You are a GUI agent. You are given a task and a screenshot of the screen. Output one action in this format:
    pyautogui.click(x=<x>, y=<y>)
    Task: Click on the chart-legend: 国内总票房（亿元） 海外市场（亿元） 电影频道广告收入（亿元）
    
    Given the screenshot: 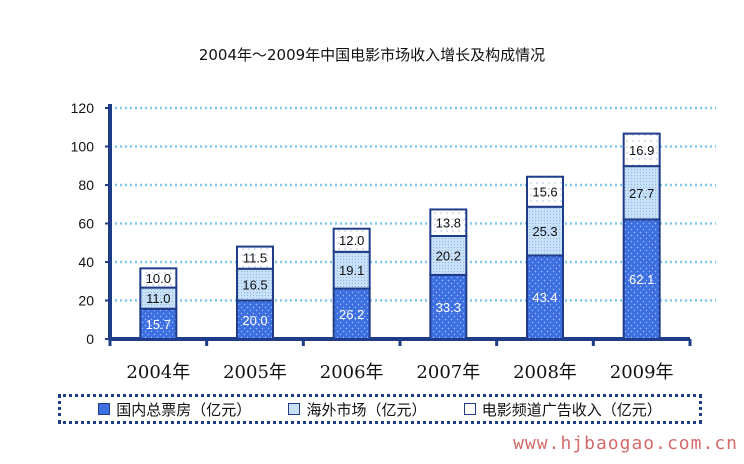 What is the action you would take?
    pyautogui.click(x=380, y=409)
    